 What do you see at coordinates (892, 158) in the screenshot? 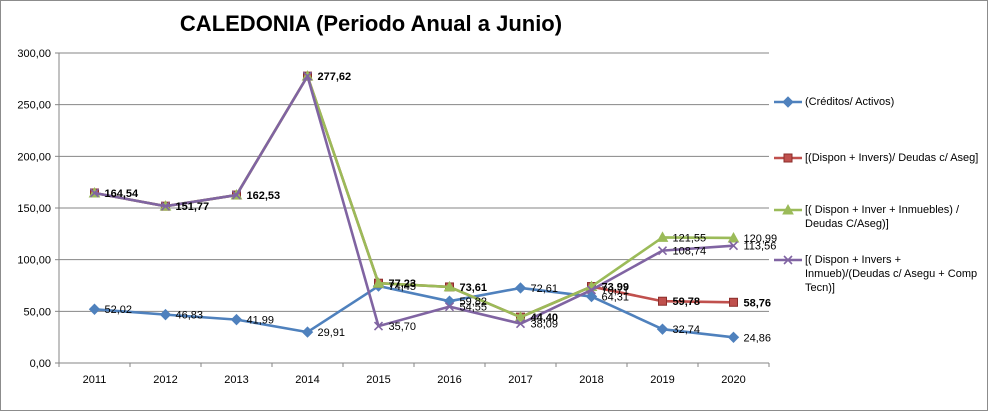
I see `legend-label: [(Dispon + Invers)/ Deudas c/ Aseg]` at bounding box center [892, 158].